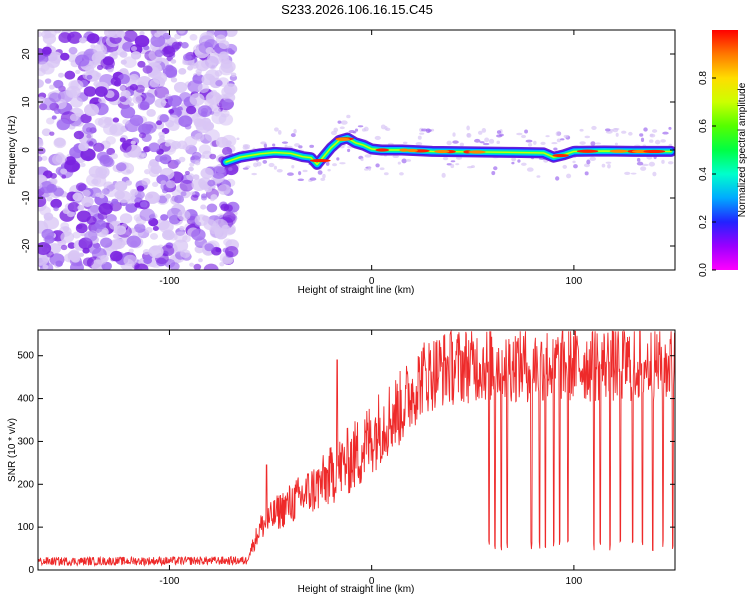  I want to click on x-tick-label: 100, so click(574, 281).